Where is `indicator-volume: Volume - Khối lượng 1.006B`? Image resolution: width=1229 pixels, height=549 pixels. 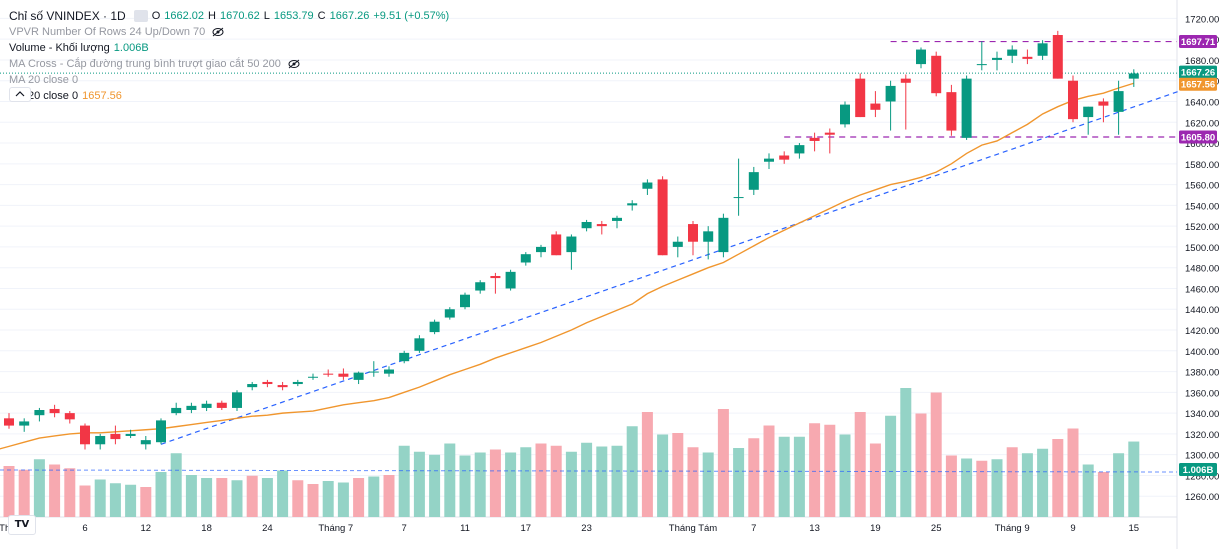 indicator-volume: Volume - Khối lượng 1.006B is located at coordinates (229, 48).